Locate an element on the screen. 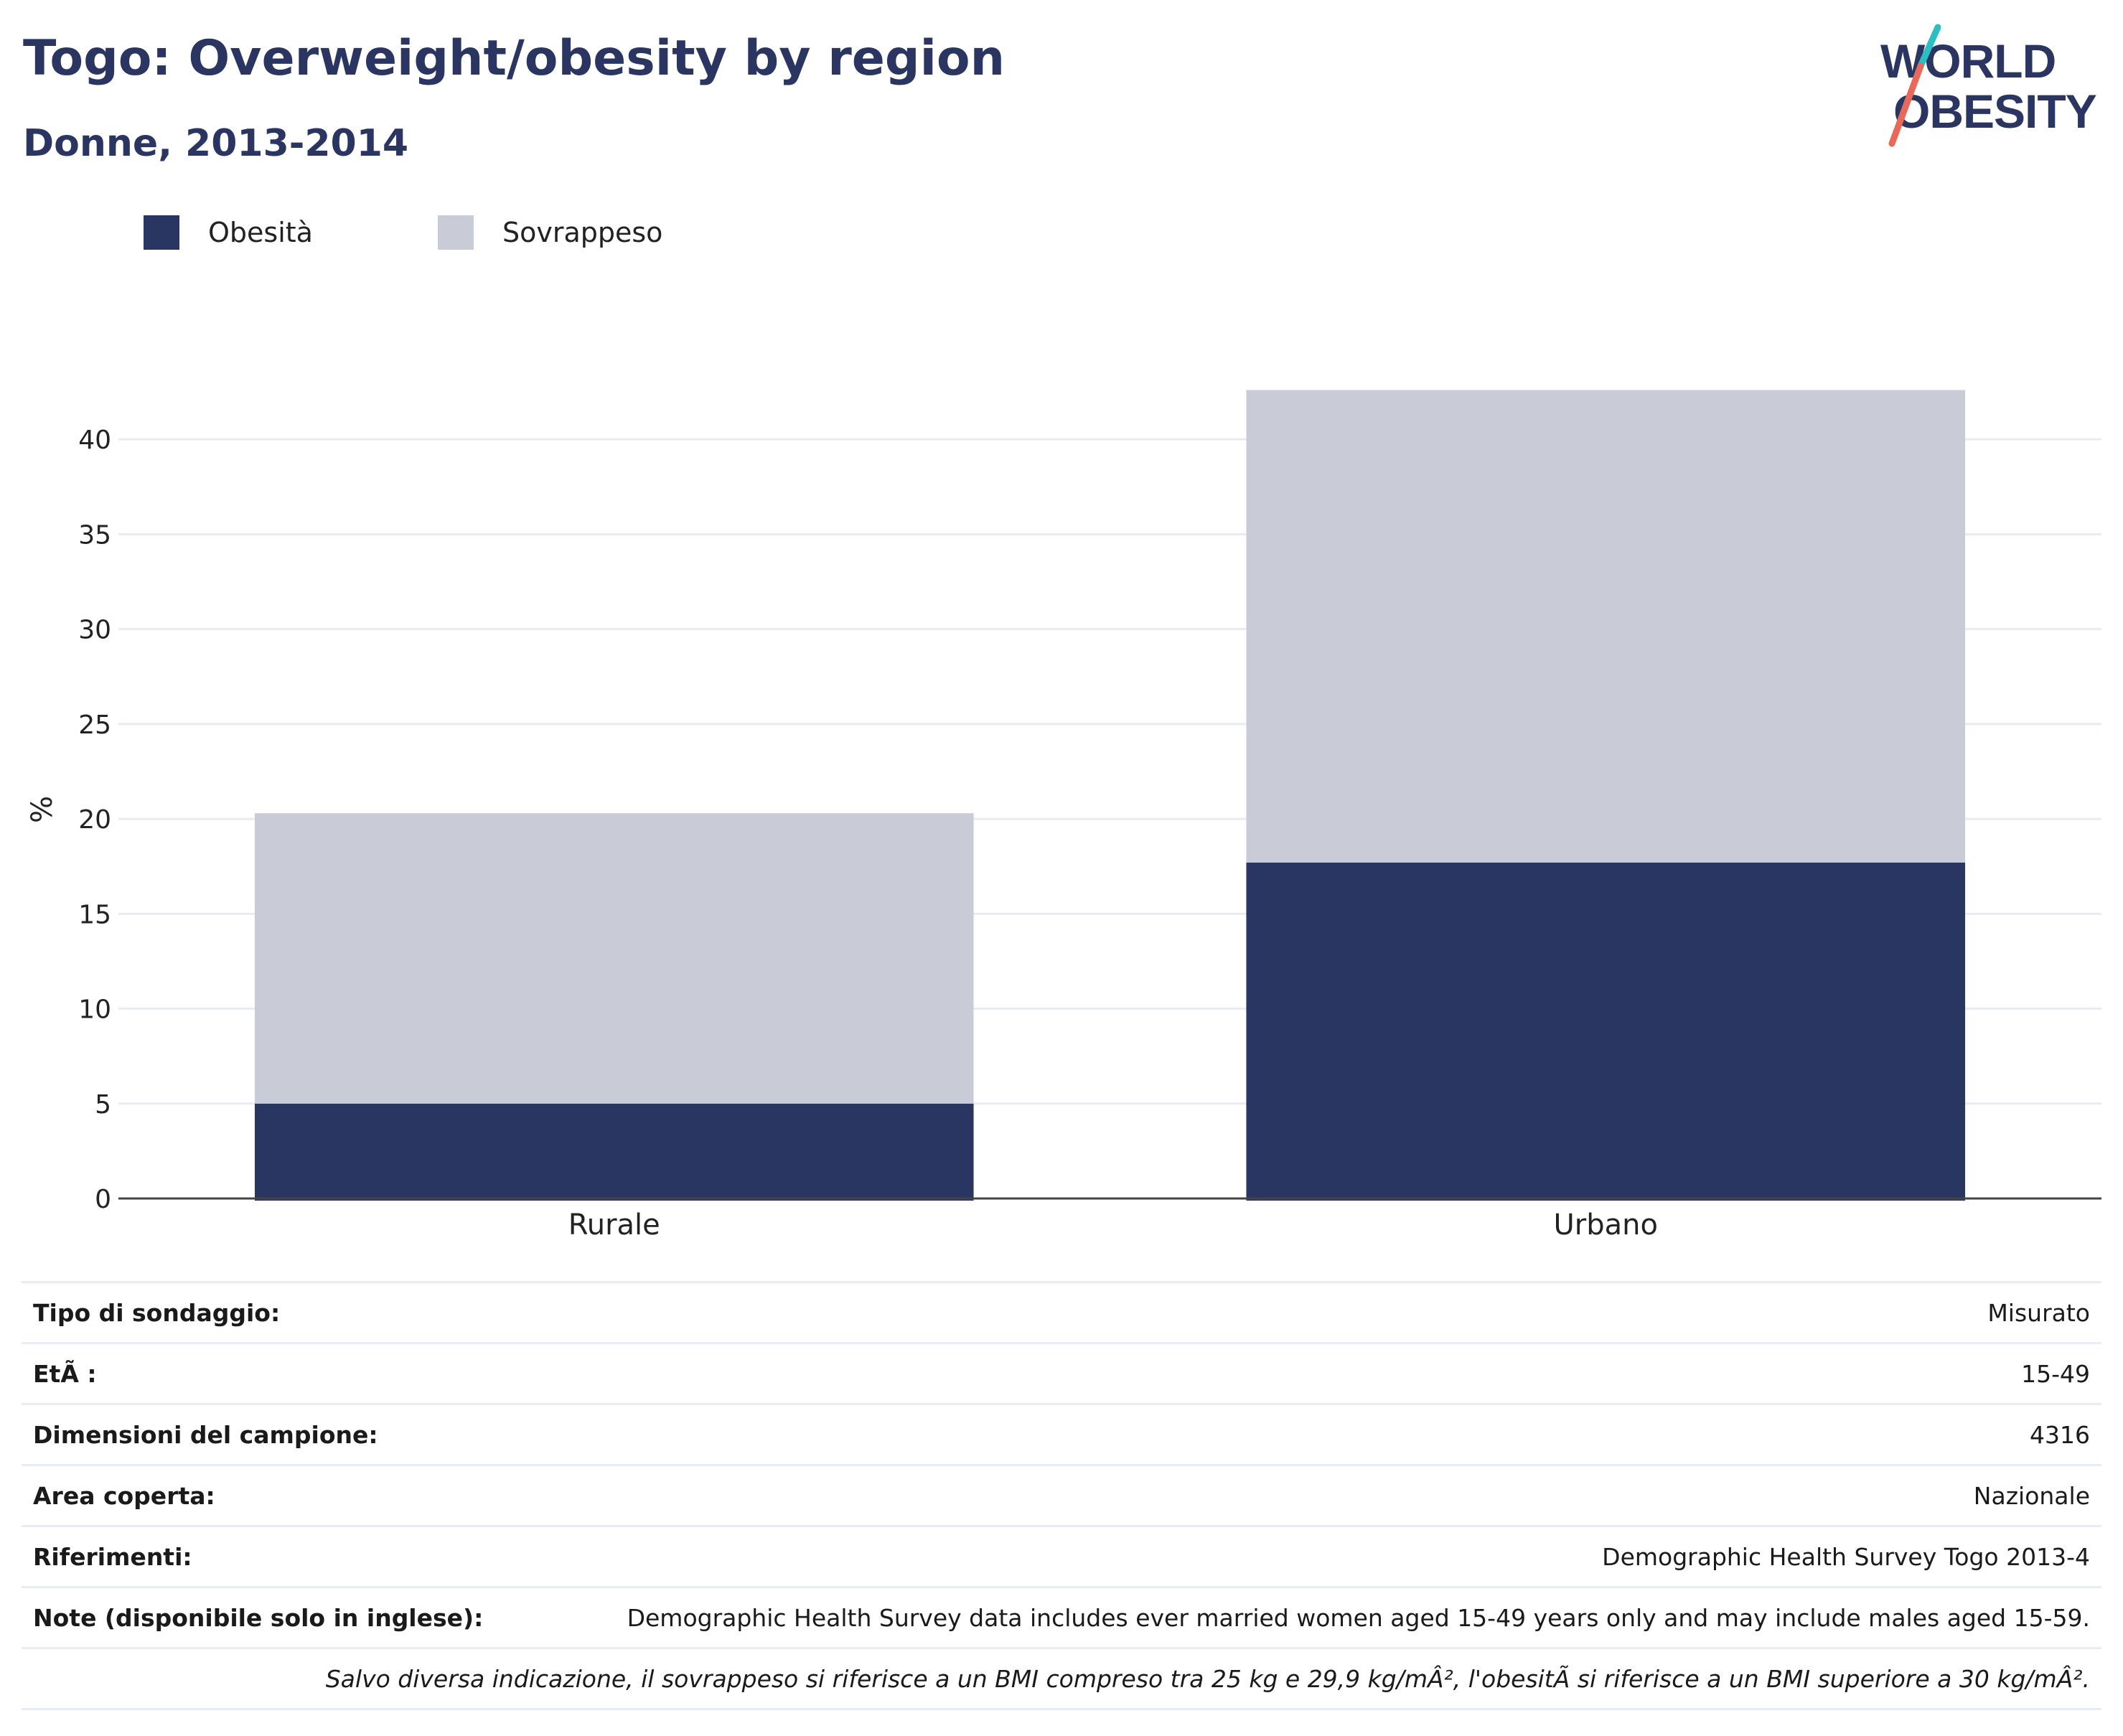  legend-swatch-overweight is located at coordinates (456, 232).